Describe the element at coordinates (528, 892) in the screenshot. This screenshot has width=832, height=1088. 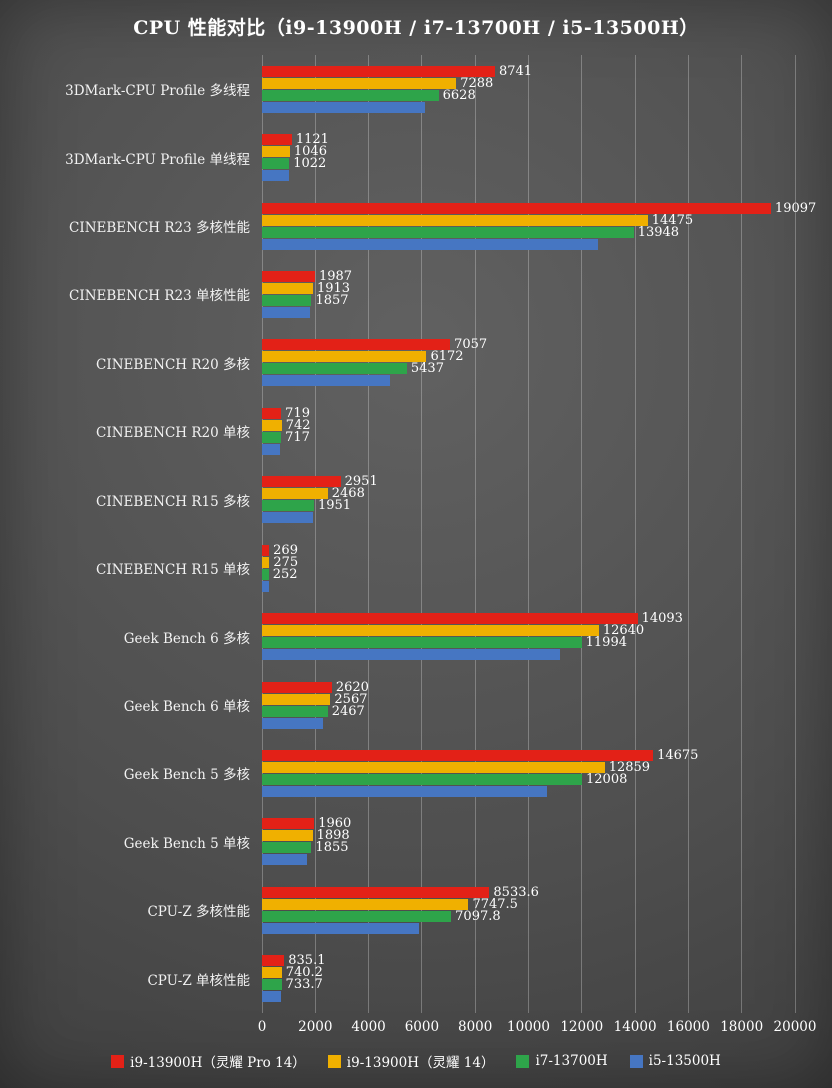
I see `bar-row: 8533.6` at that location.